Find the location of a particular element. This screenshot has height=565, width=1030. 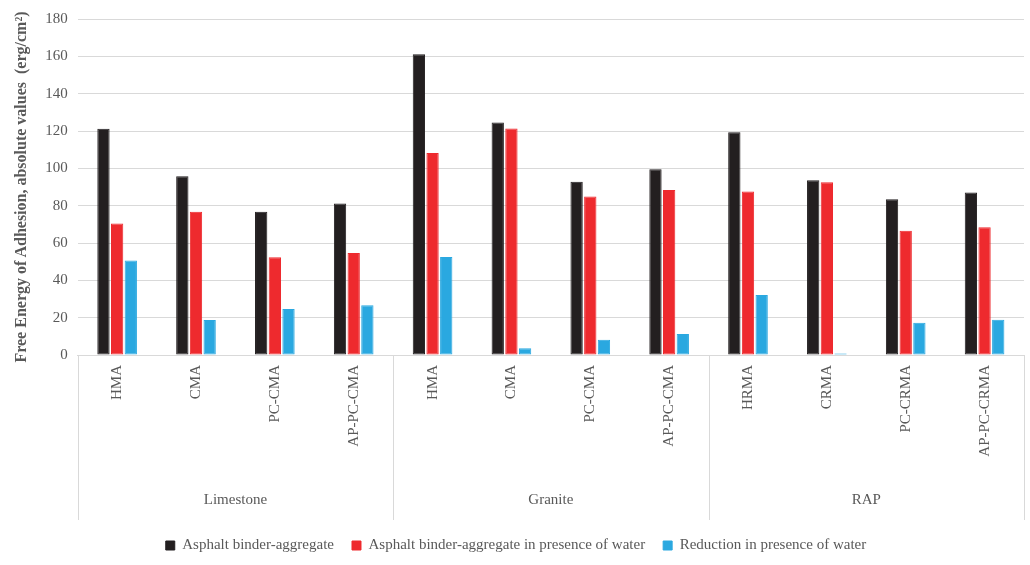

legend-label: Asphalt binder-aggregate in presence of water is located at coordinates (507, 544).